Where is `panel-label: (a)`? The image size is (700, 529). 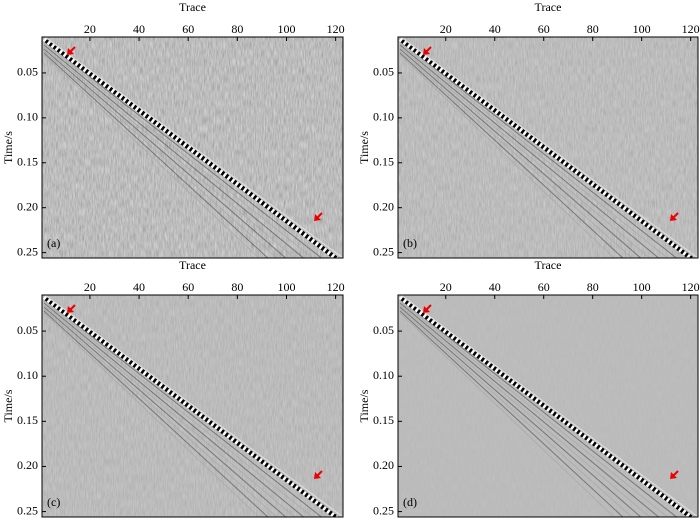
panel-label: (a) is located at coordinates (53, 243).